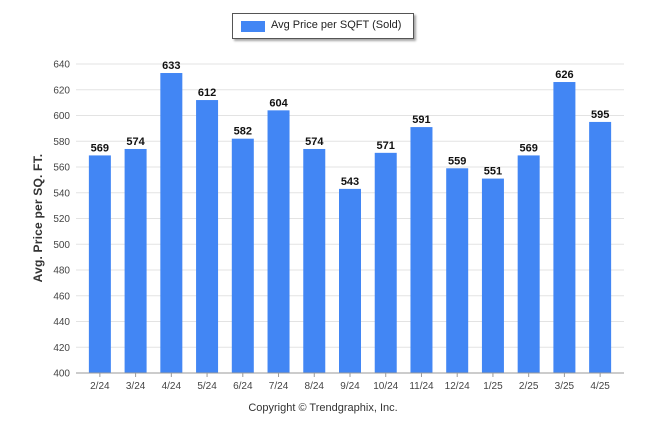 The height and width of the screenshot is (434, 646). What do you see at coordinates (243, 132) in the screenshot?
I see `data-label: 582` at bounding box center [243, 132].